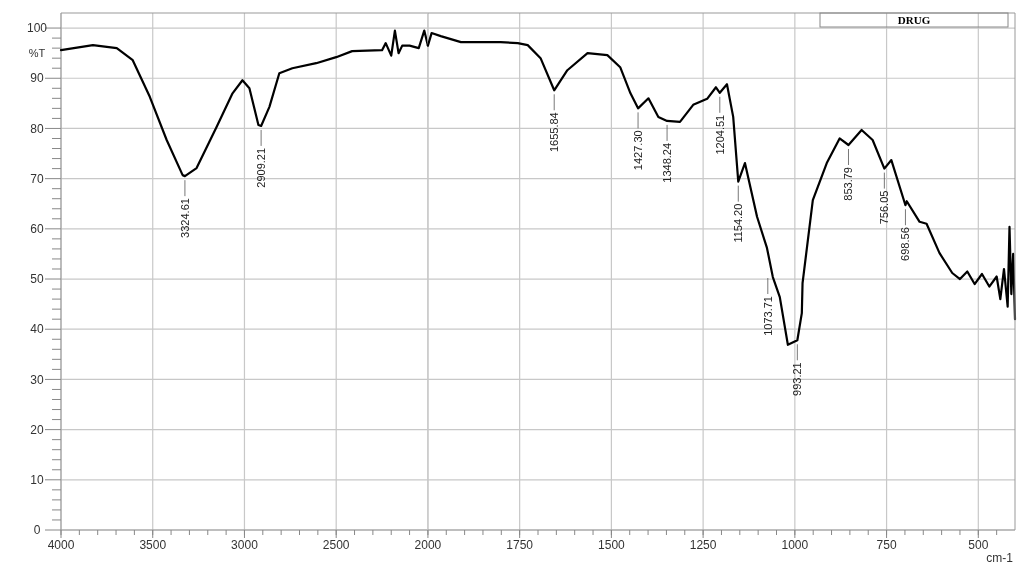 Image resolution: width=1017 pixels, height=564 pixels. Describe the element at coordinates (37, 379) in the screenshot. I see `y-tick-label: 30` at that location.